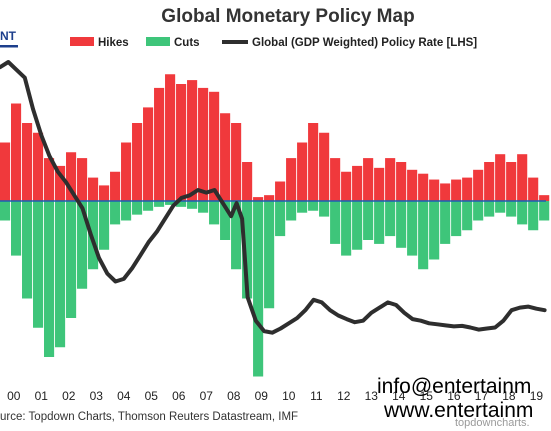 The width and height of the screenshot is (551, 431). I want to click on logo-underline, so click(9, 46).